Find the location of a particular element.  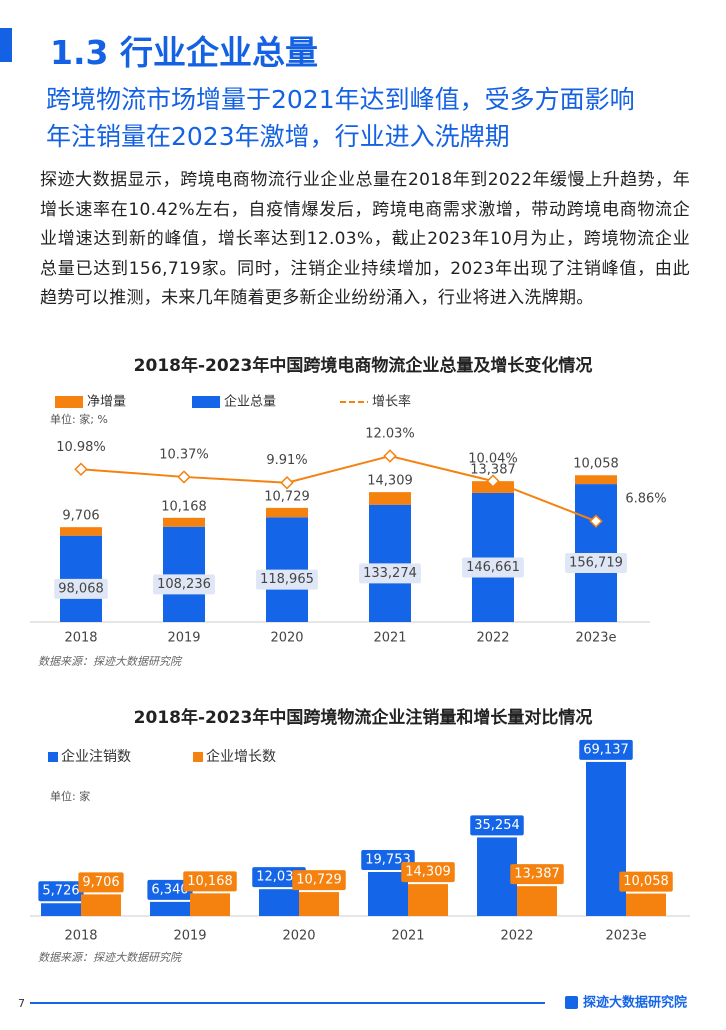

unit-label: 单位: 家 is located at coordinates (70, 796).